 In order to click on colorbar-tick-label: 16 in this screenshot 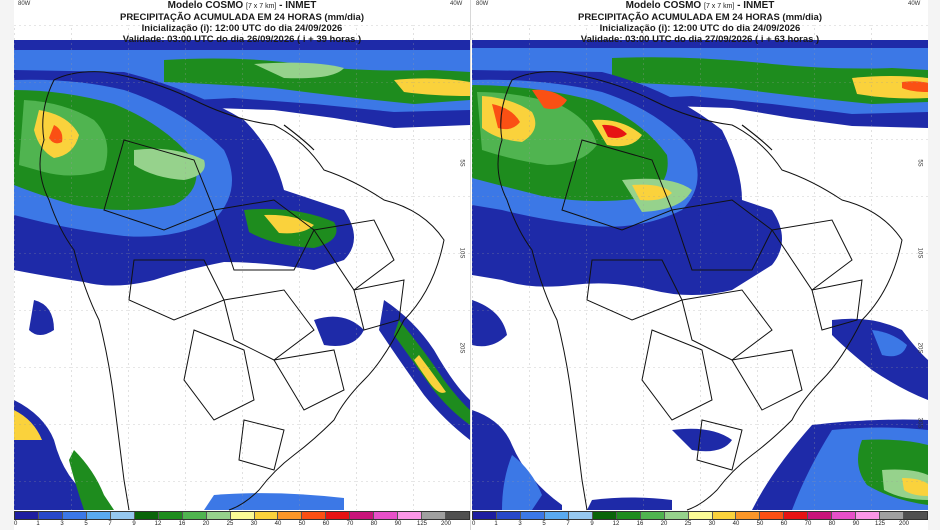, I will do `click(640, 524)`.